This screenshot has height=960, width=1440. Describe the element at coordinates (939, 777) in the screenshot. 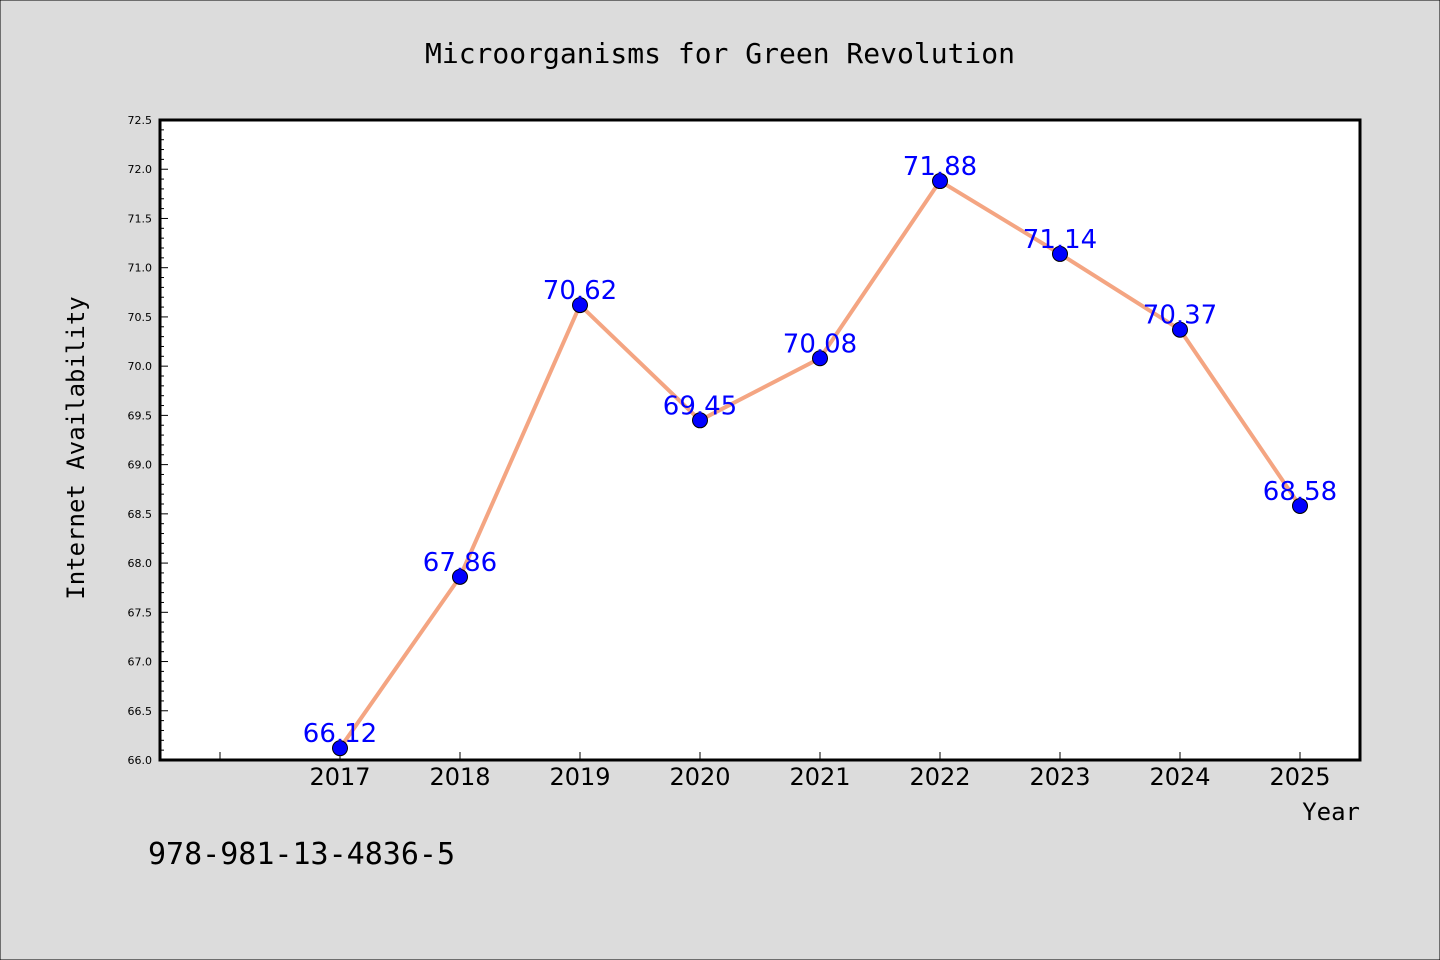

I see `x-tick-label: 2022` at that location.